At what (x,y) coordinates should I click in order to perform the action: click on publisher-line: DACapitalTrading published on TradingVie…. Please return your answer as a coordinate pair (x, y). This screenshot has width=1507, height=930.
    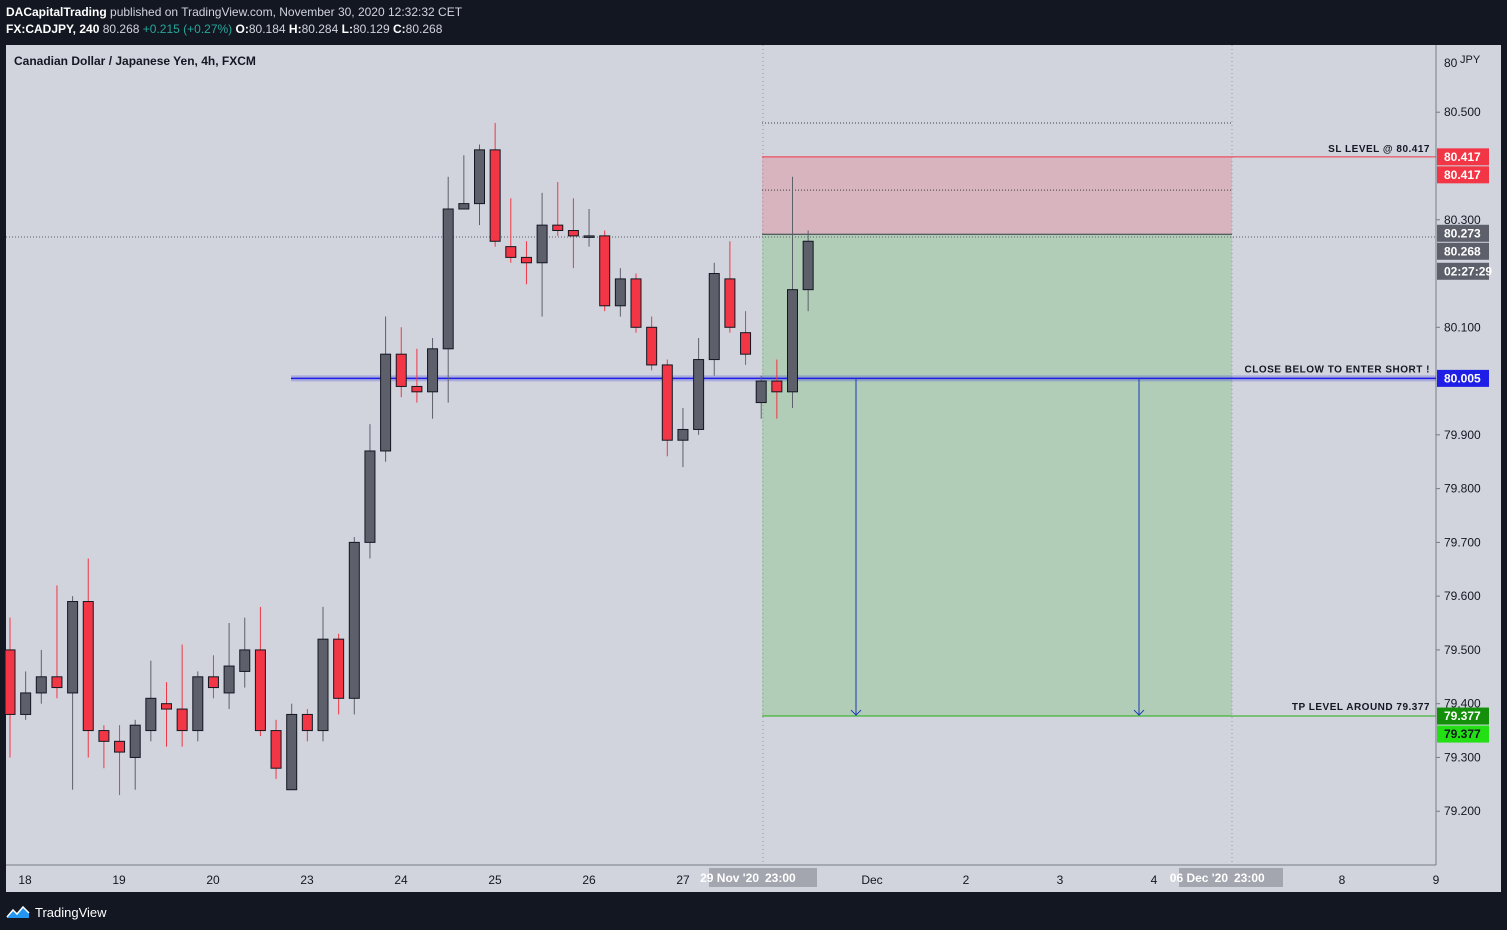
    Looking at the image, I should click on (234, 12).